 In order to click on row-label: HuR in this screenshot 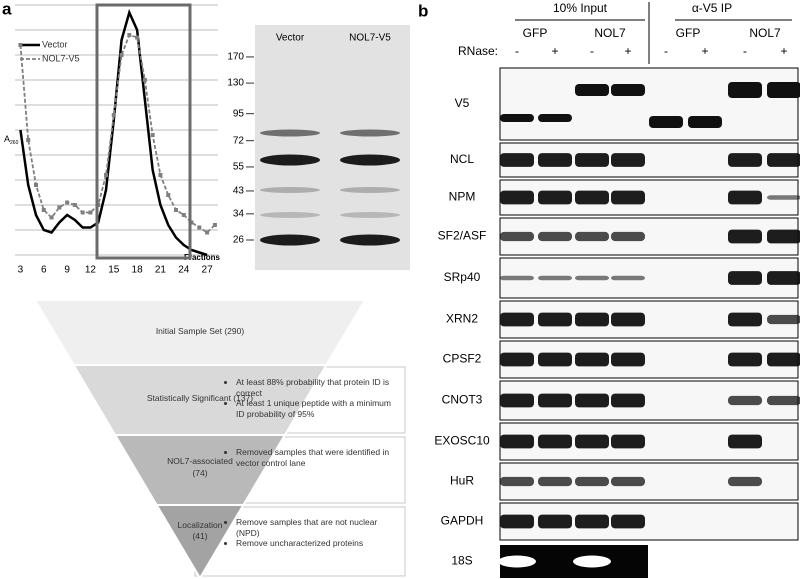, I will do `click(462, 481)`.